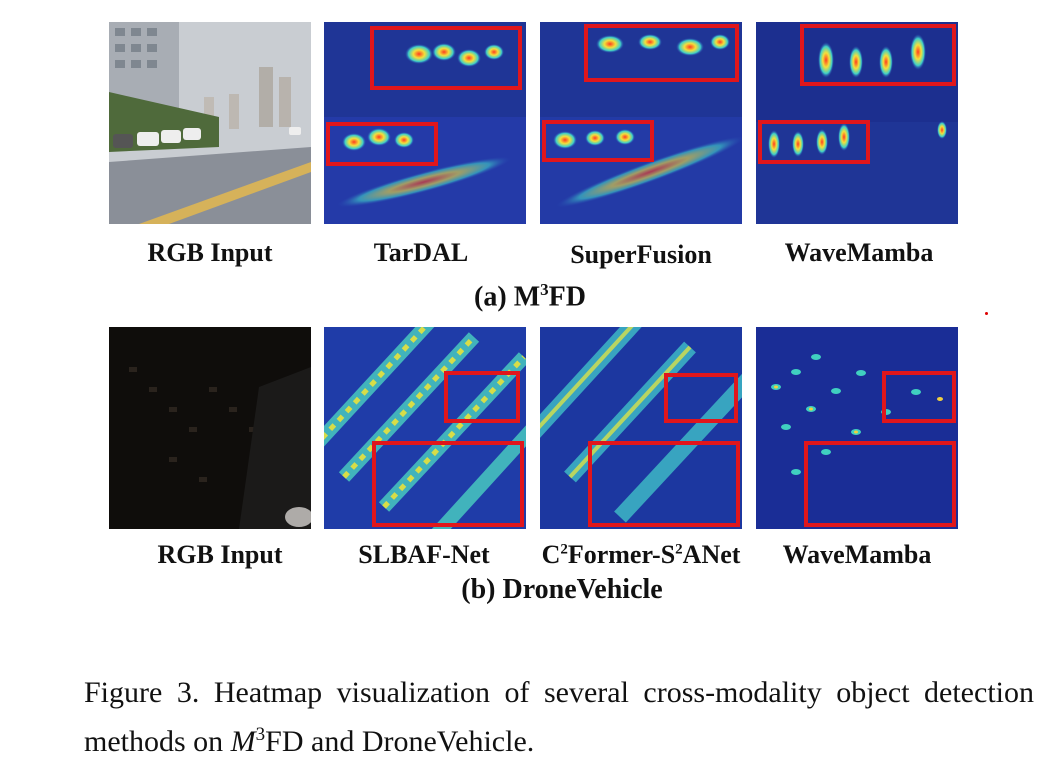  Describe the element at coordinates (210, 252) in the screenshot. I see `label-rgb-input-a: RGB Input` at that location.